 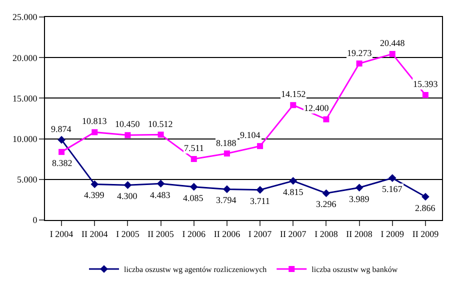 I want to click on data-label: 7.511, so click(x=194, y=148).